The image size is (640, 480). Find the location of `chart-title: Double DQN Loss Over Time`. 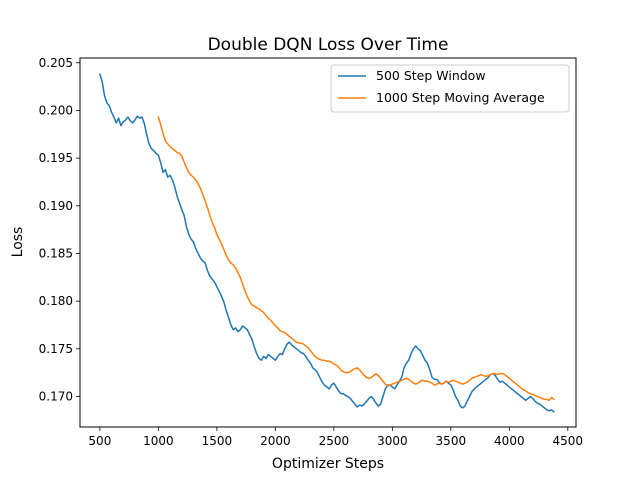

chart-title: Double DQN Loss Over Time is located at coordinates (328, 45).